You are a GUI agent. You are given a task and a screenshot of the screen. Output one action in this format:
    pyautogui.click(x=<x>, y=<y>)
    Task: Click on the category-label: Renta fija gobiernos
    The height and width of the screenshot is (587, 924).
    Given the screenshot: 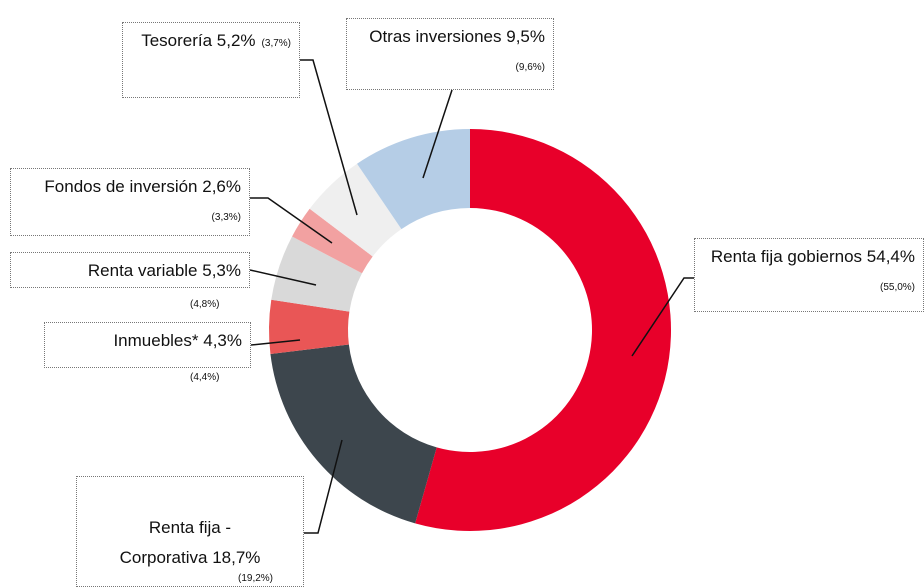 What is the action you would take?
    pyautogui.click(x=786, y=256)
    